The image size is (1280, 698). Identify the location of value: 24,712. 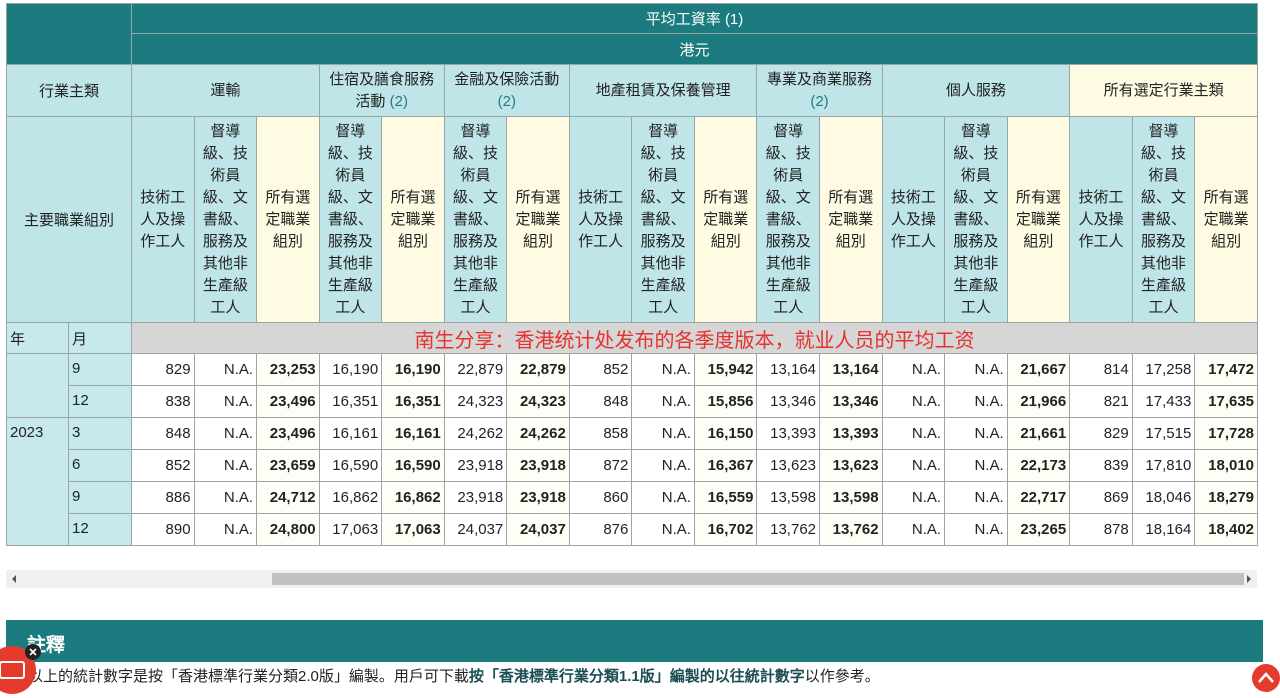
(288, 497).